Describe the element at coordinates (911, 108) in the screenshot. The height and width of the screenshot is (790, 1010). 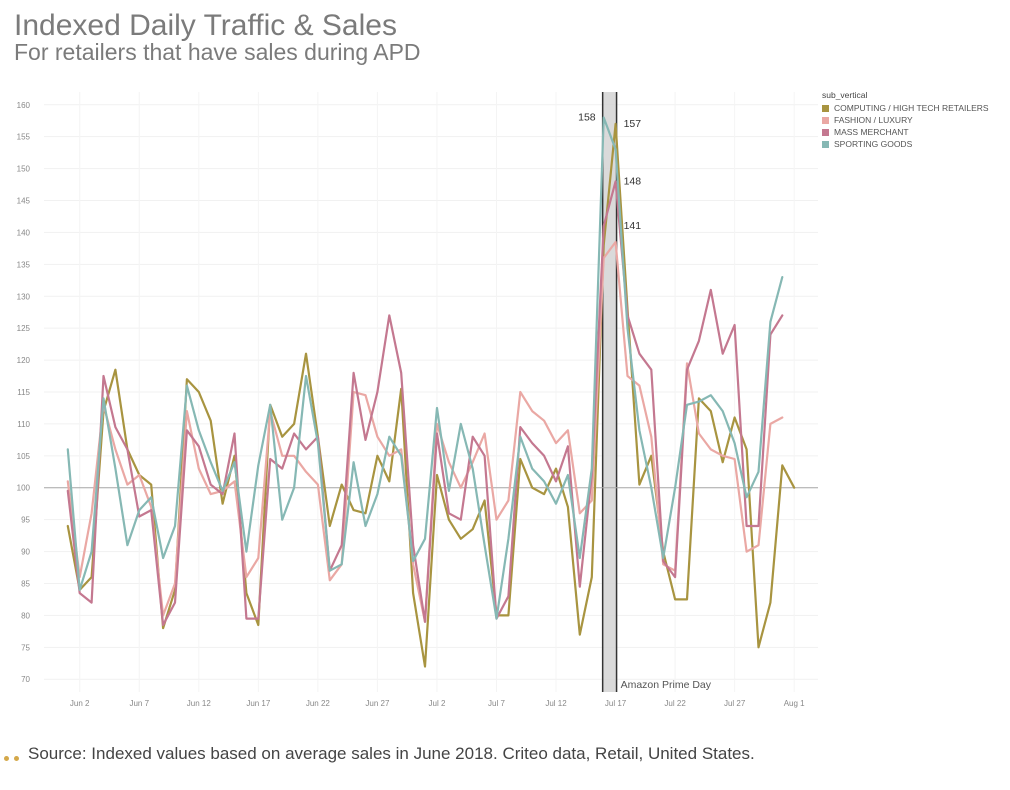
I see `legend-label: COMPUTING / HIGH TECH RETAILERS` at that location.